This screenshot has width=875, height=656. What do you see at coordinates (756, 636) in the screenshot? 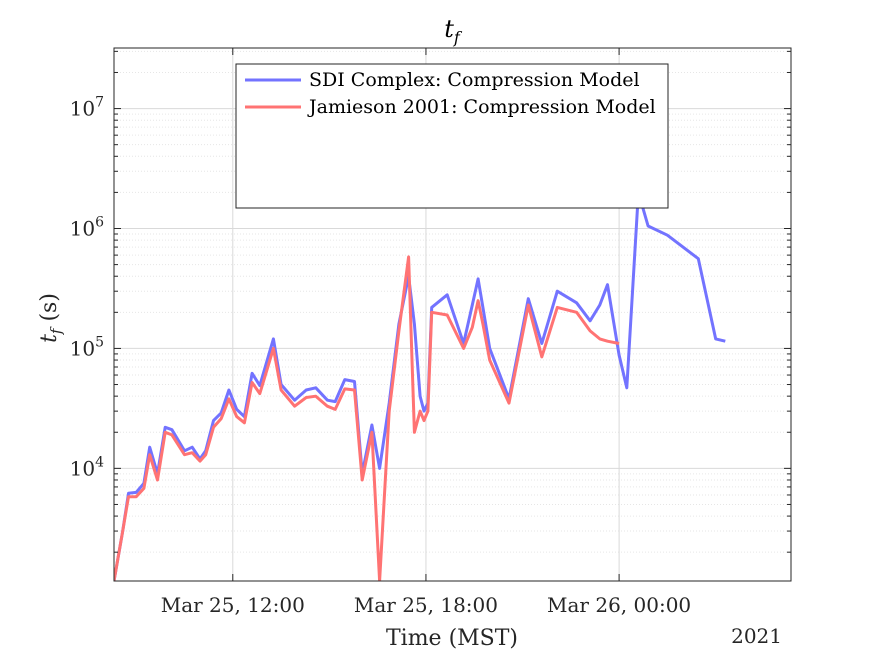
I see `year-label: 2021` at bounding box center [756, 636].